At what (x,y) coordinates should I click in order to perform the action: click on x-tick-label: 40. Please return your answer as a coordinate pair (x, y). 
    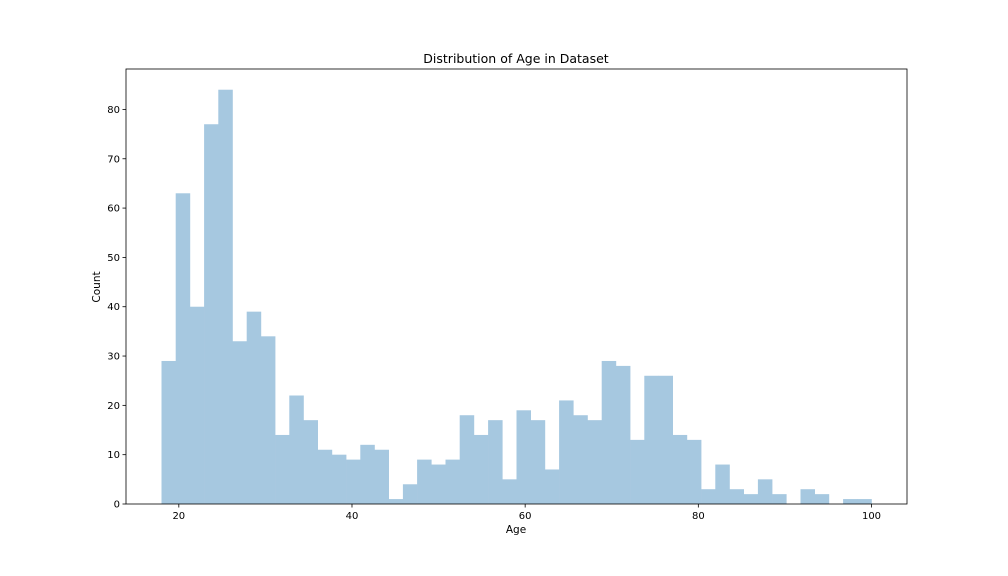
    Looking at the image, I should click on (352, 516).